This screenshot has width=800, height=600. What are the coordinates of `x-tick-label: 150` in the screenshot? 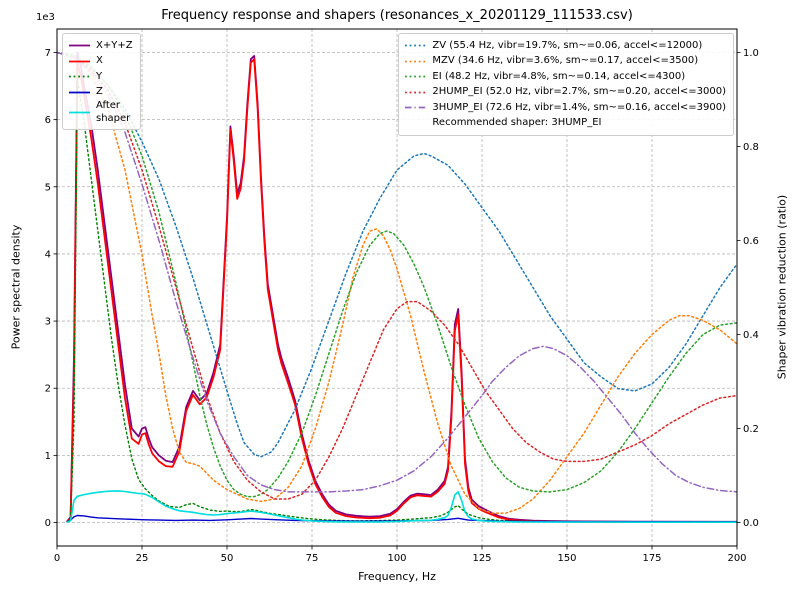 It's located at (566, 558).